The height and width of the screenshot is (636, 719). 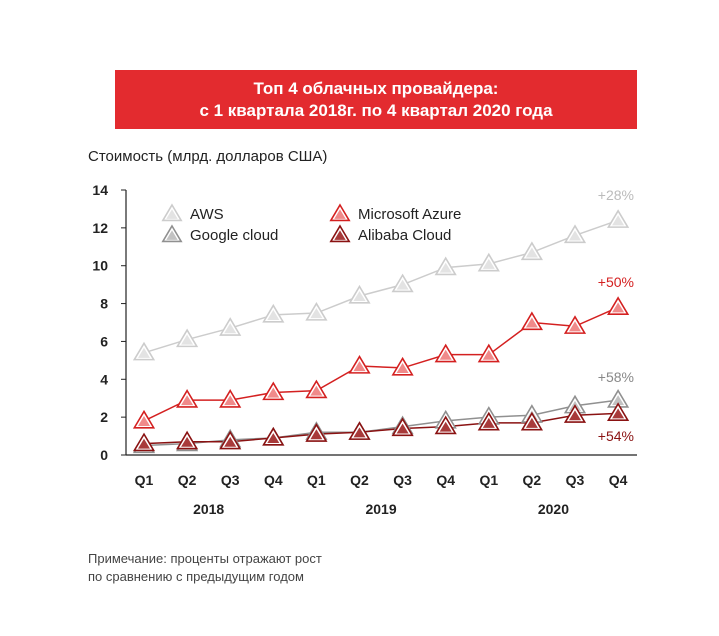 I want to click on legend-label: AWS, so click(x=207, y=214).